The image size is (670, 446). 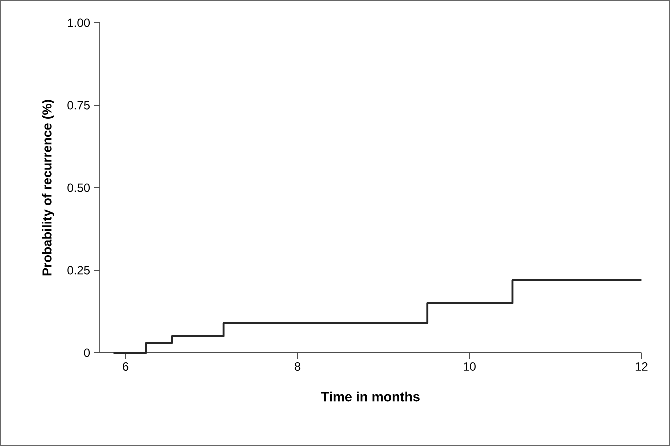 I want to click on y-tick-label: 0, so click(x=87, y=353).